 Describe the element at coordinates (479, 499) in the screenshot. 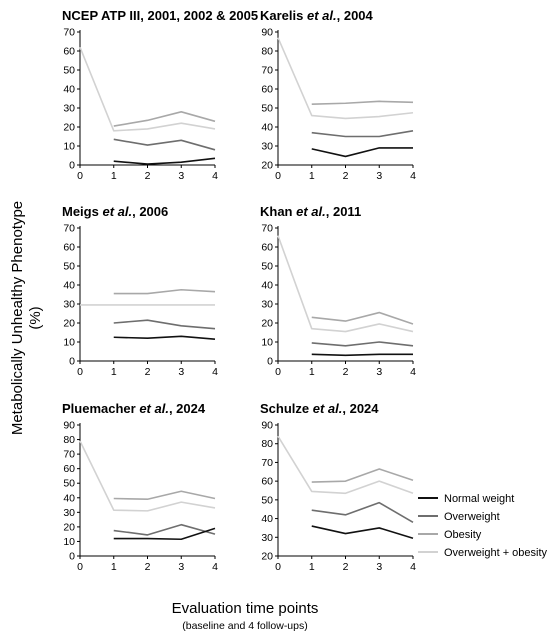

I see `legend-label-normal-weight: Normal weight` at that location.